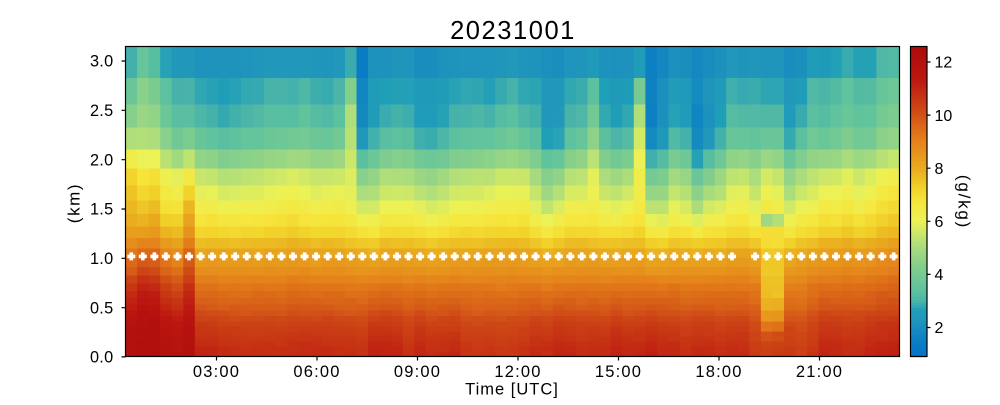  I want to click on svg-text: 15:00, so click(618, 372).